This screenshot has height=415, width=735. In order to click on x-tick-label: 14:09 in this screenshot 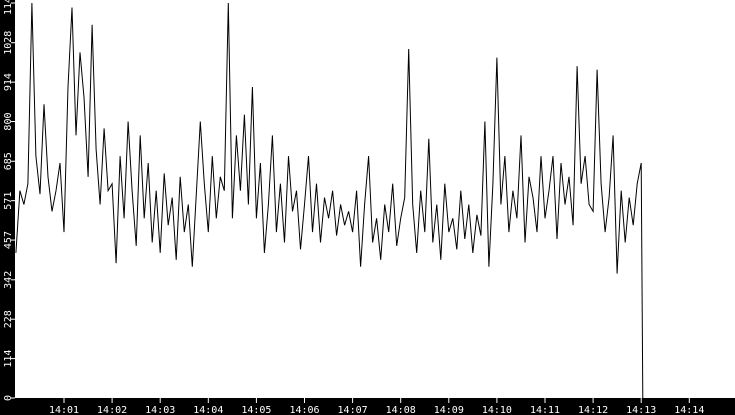, I will do `click(449, 410)`.